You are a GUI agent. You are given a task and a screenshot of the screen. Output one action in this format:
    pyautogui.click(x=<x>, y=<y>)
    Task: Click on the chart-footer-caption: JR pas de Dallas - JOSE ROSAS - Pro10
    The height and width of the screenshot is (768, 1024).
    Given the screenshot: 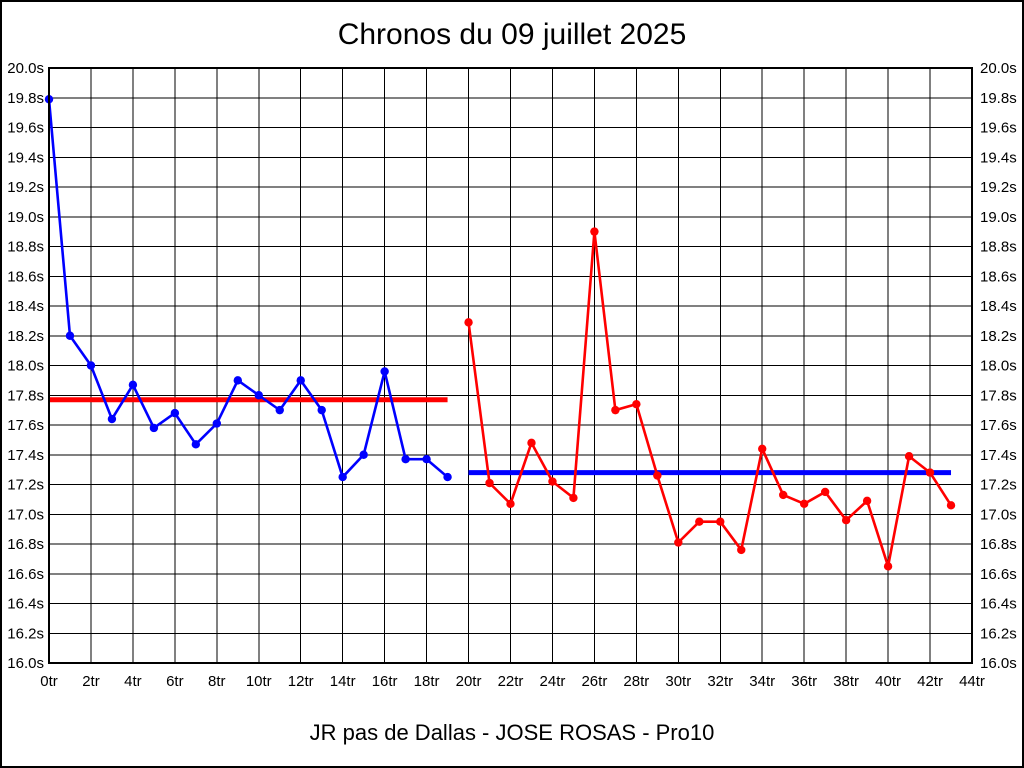 What is the action you would take?
    pyautogui.click(x=512, y=732)
    